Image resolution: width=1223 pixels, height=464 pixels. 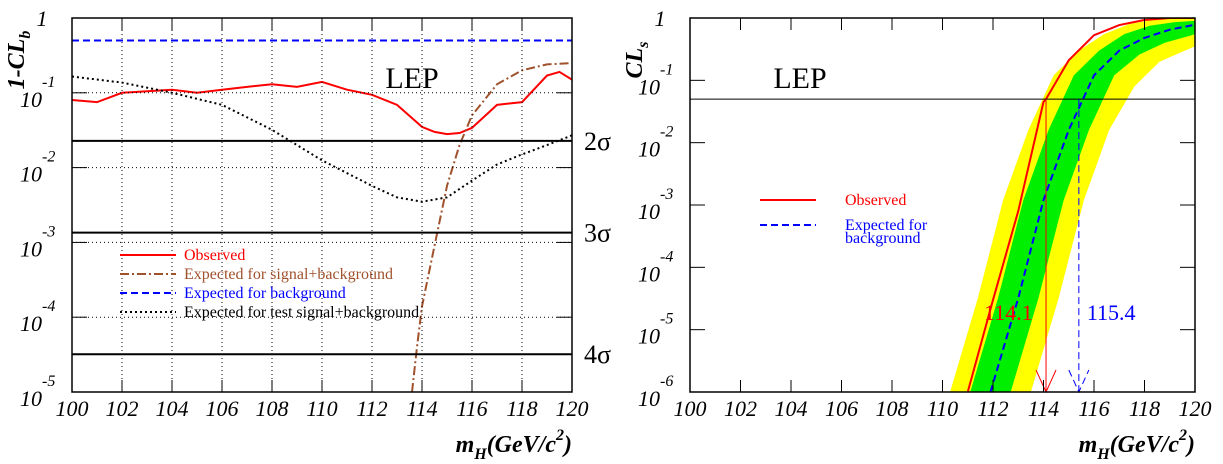 What do you see at coordinates (643, 45) in the screenshot?
I see `y-label-sub: s` at bounding box center [643, 45].